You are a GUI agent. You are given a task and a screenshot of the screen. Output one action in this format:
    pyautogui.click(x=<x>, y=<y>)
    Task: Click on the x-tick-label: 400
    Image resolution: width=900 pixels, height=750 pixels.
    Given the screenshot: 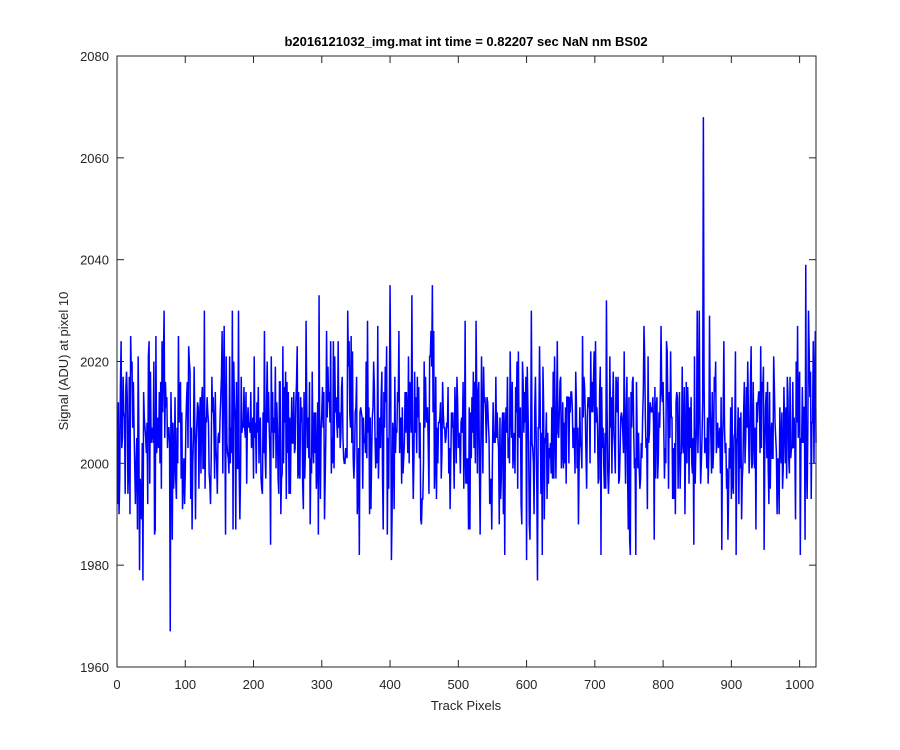 What is the action you would take?
    pyautogui.click(x=390, y=684)
    